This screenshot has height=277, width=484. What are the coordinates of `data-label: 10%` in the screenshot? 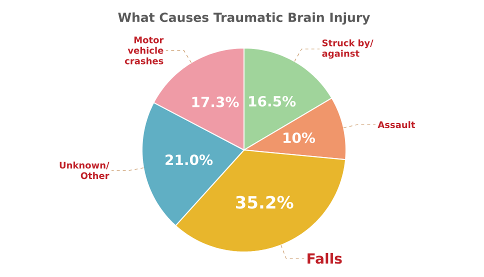 It's located at (300, 138).